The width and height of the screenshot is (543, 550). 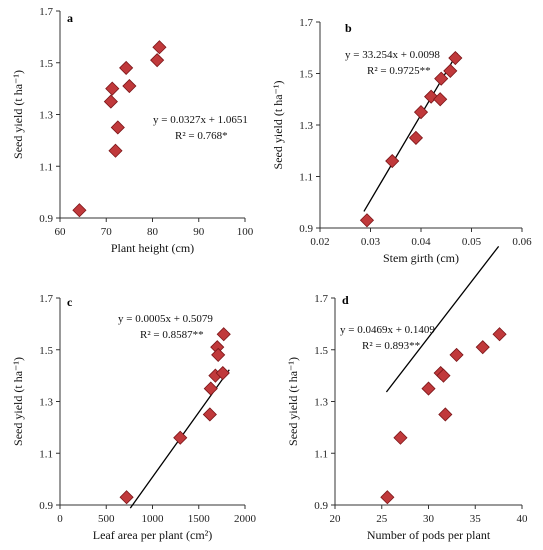 What do you see at coordinates (392, 55) in the screenshot?
I see `regression-equation: y = 33.254x + 0.0098` at bounding box center [392, 55].